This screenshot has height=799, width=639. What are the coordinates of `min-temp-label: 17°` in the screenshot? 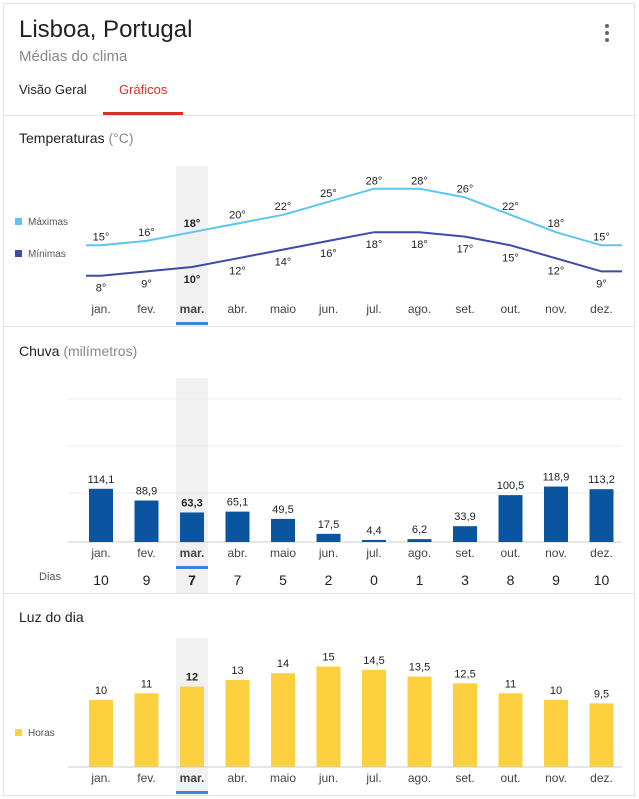 It's located at (465, 250).